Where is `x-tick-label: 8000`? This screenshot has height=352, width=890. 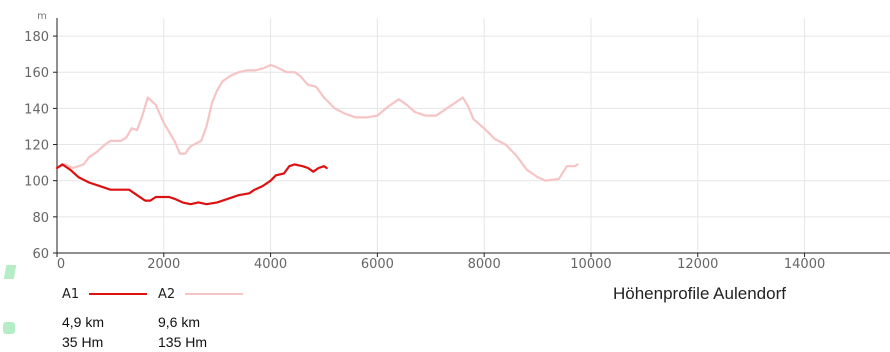
x-tick-label: 8000 is located at coordinates (484, 264).